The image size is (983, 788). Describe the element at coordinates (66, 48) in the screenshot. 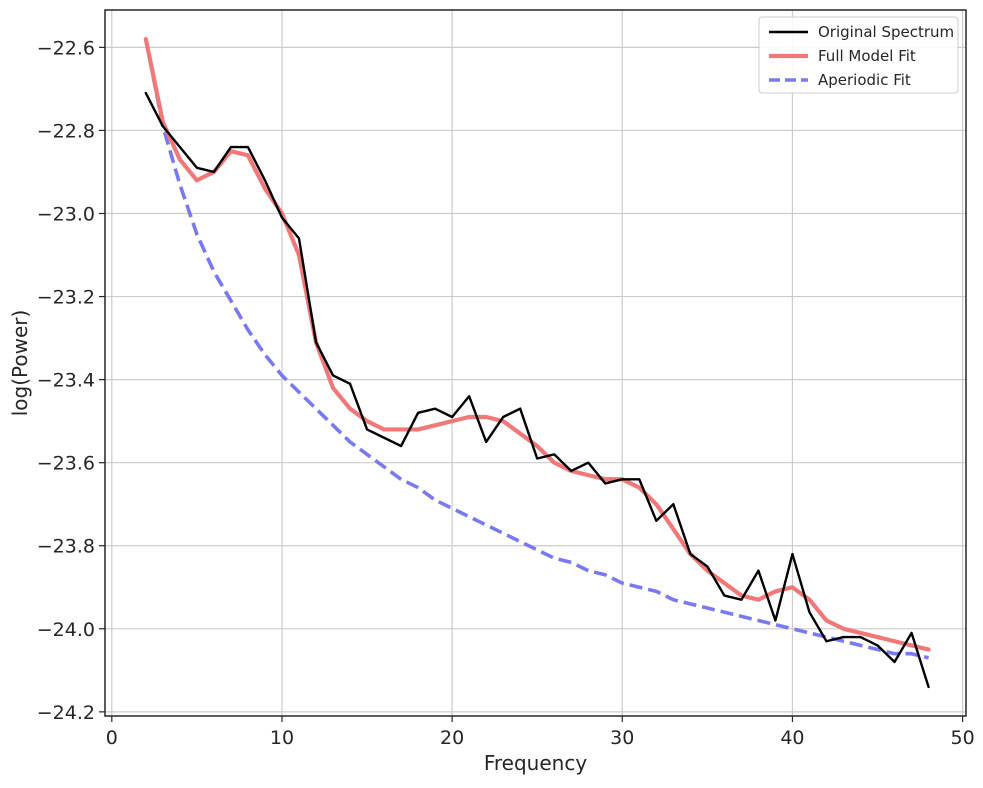

I see `y-tick-label: −22.6` at that location.